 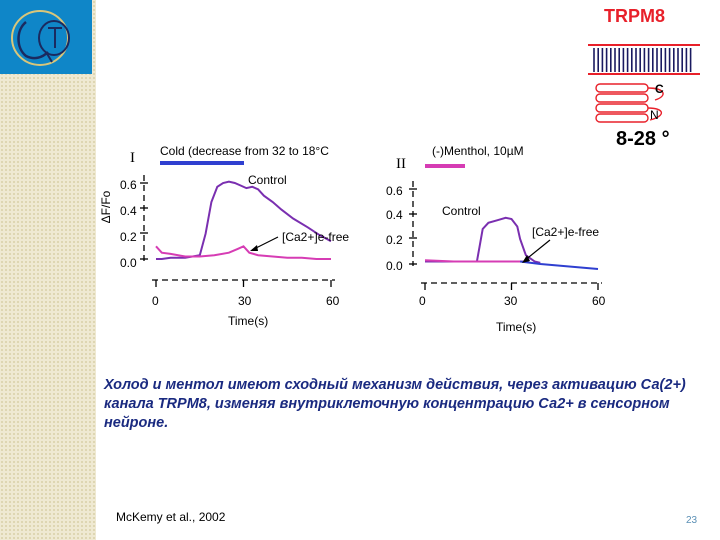 What do you see at coordinates (526, 259) in the screenshot?
I see `panel-2-arrowhead` at bounding box center [526, 259].